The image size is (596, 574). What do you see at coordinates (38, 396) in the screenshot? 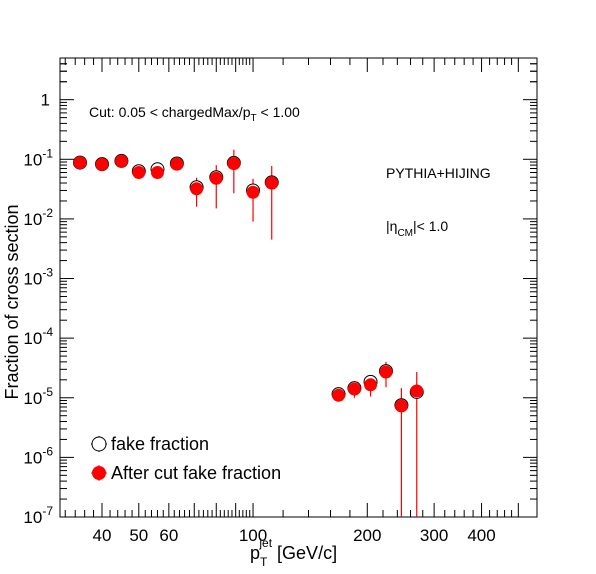
I see `y-tick-label: 10⁻⁵` at bounding box center [38, 396].